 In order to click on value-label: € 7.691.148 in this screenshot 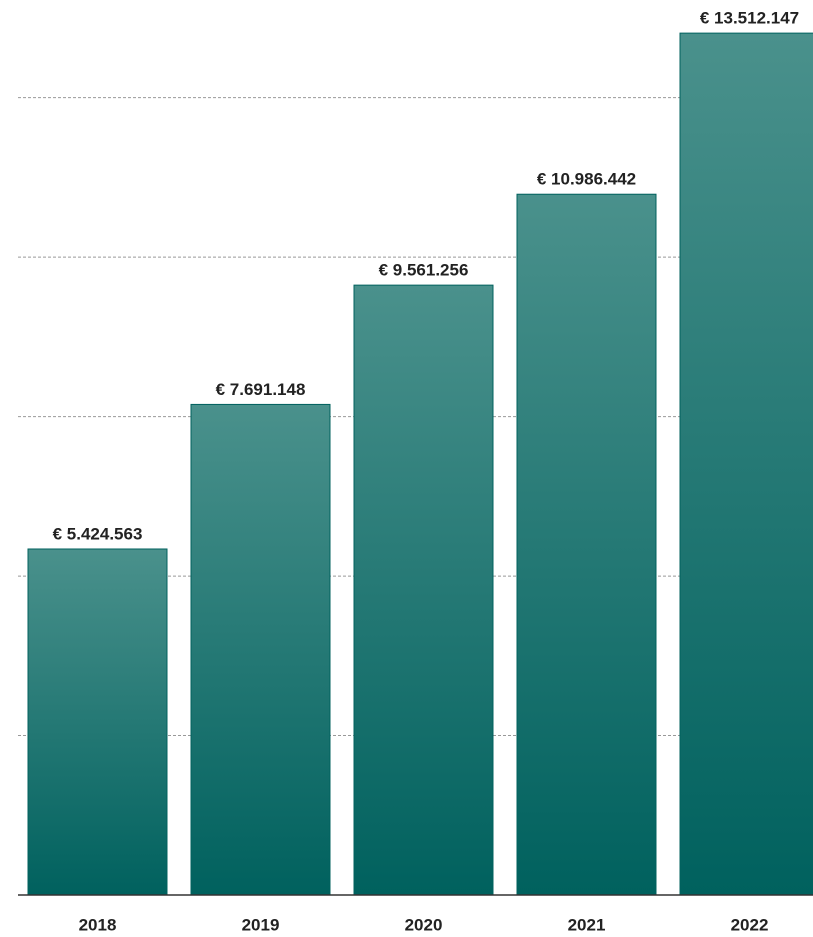, I will do `click(261, 389)`.